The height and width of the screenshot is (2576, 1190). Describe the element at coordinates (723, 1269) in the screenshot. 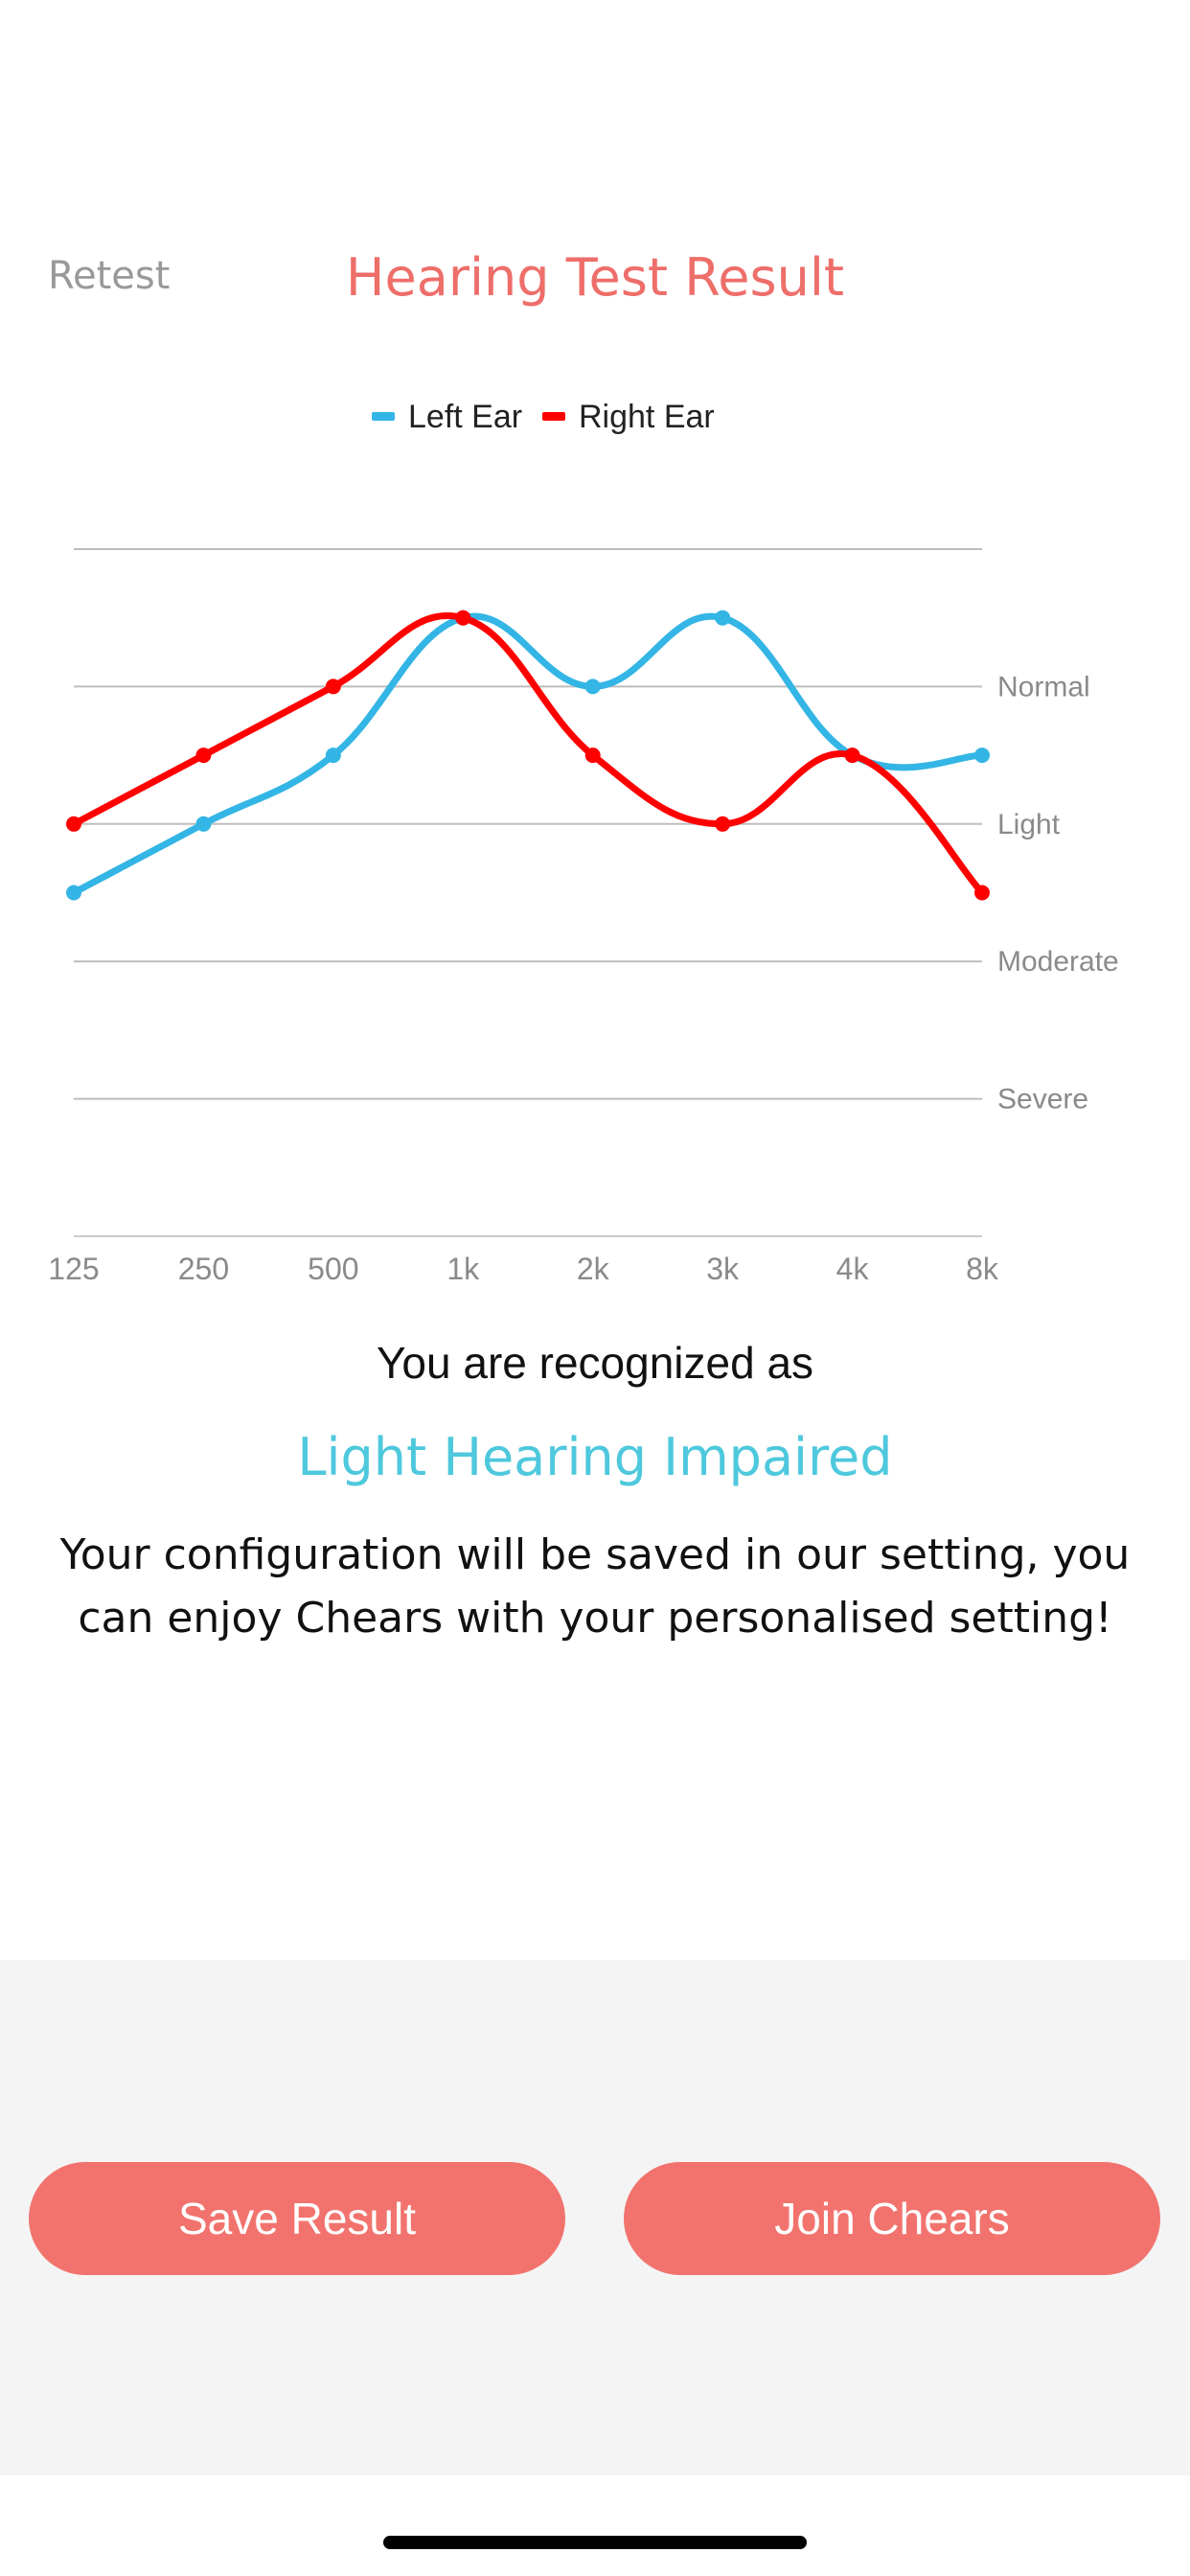

I see `x-tick-label: 3k` at that location.